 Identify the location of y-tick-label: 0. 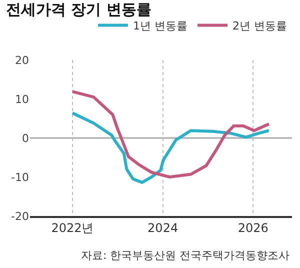
(25, 138).